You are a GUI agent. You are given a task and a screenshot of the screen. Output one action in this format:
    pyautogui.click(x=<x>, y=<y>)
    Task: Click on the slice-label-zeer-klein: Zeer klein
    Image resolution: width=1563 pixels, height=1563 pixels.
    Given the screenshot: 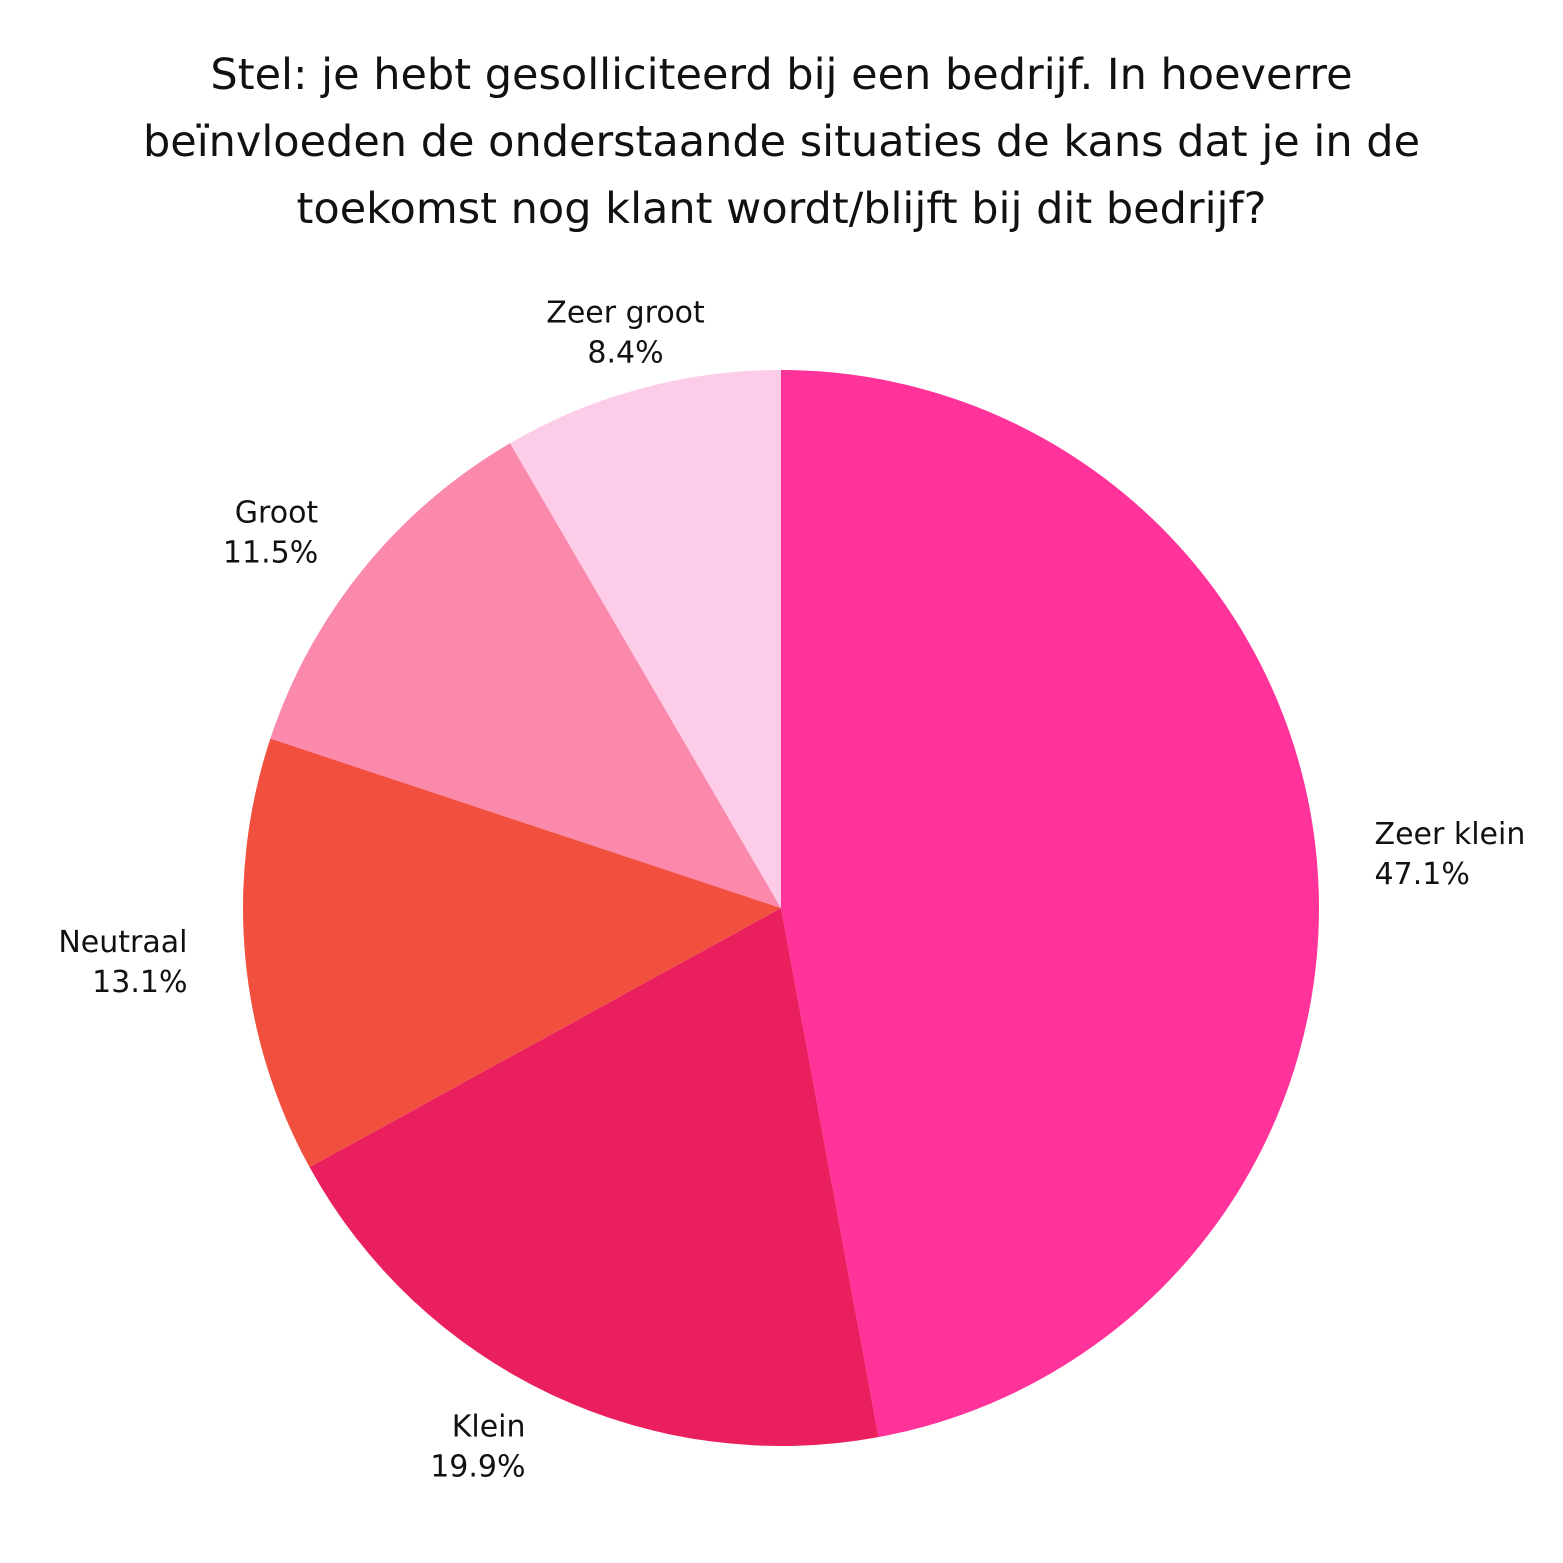 What is the action you would take?
    pyautogui.click(x=1450, y=834)
    